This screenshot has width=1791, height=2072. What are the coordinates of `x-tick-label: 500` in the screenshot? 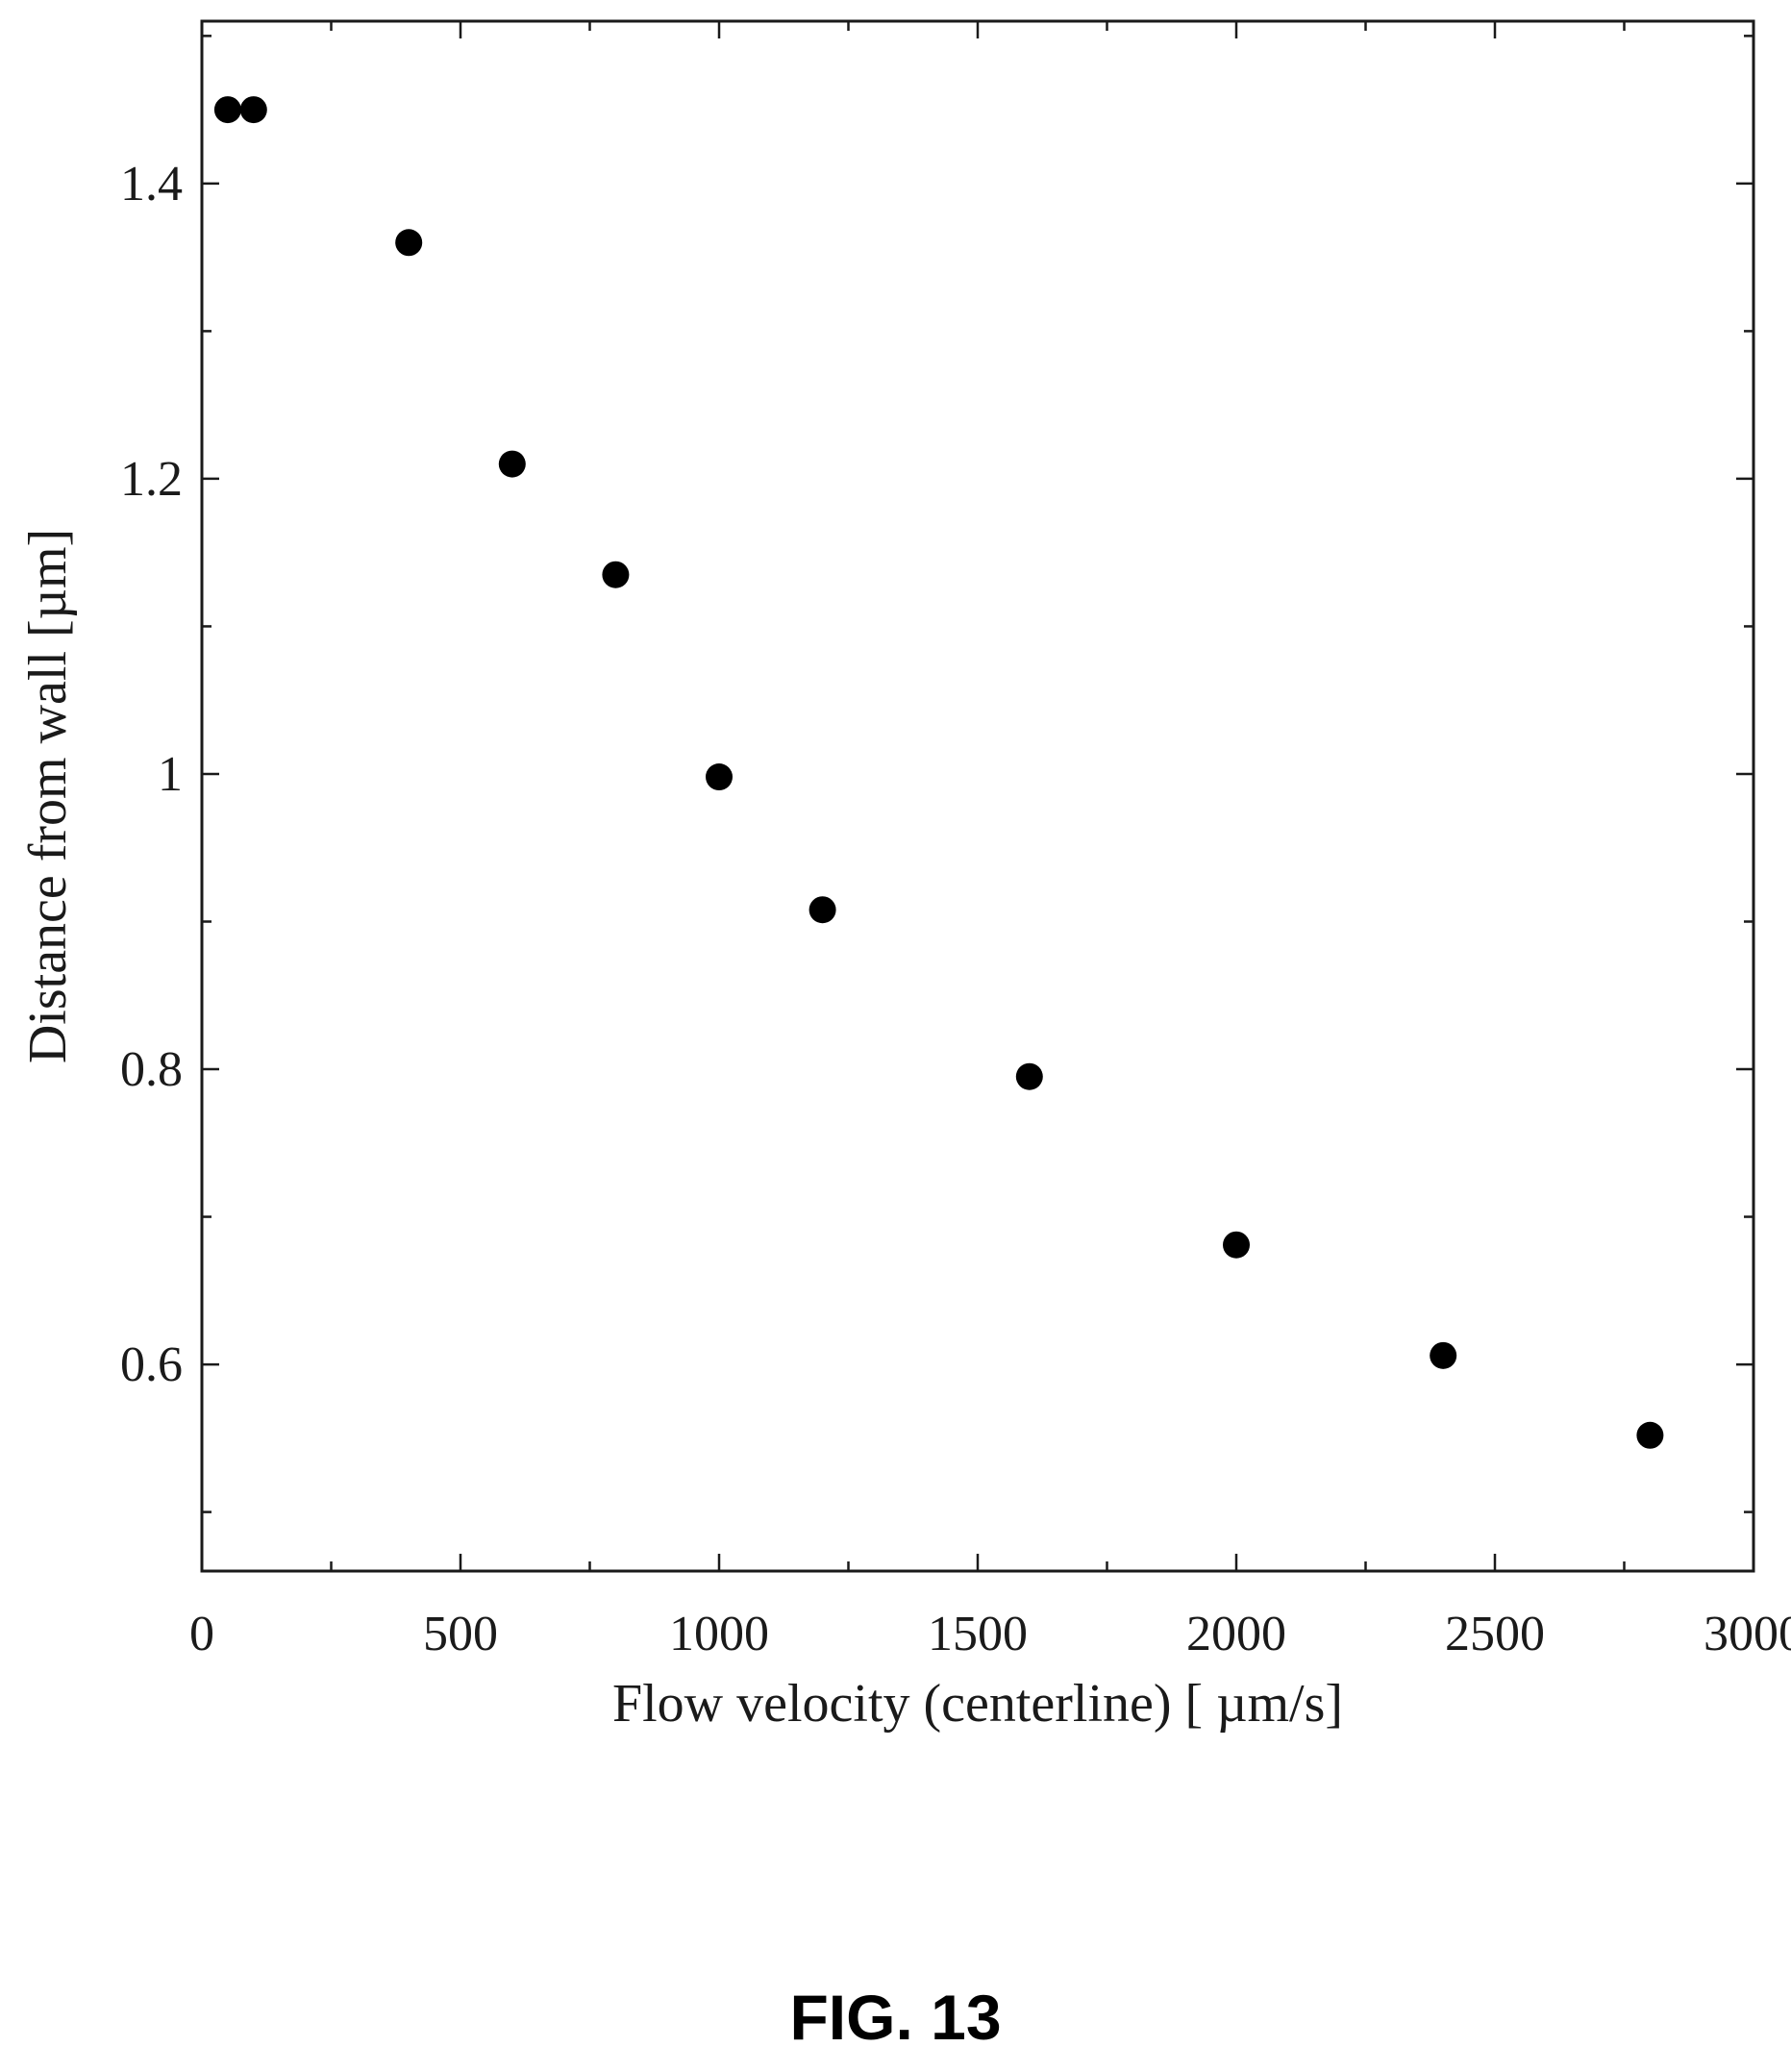 It's located at (460, 1634).